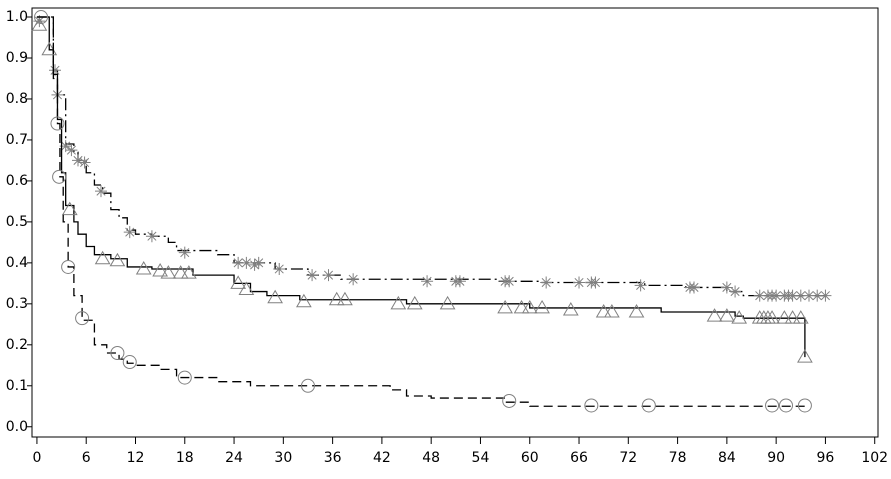 The height and width of the screenshot is (479, 891). I want to click on x-tick-label: 84, so click(727, 458).